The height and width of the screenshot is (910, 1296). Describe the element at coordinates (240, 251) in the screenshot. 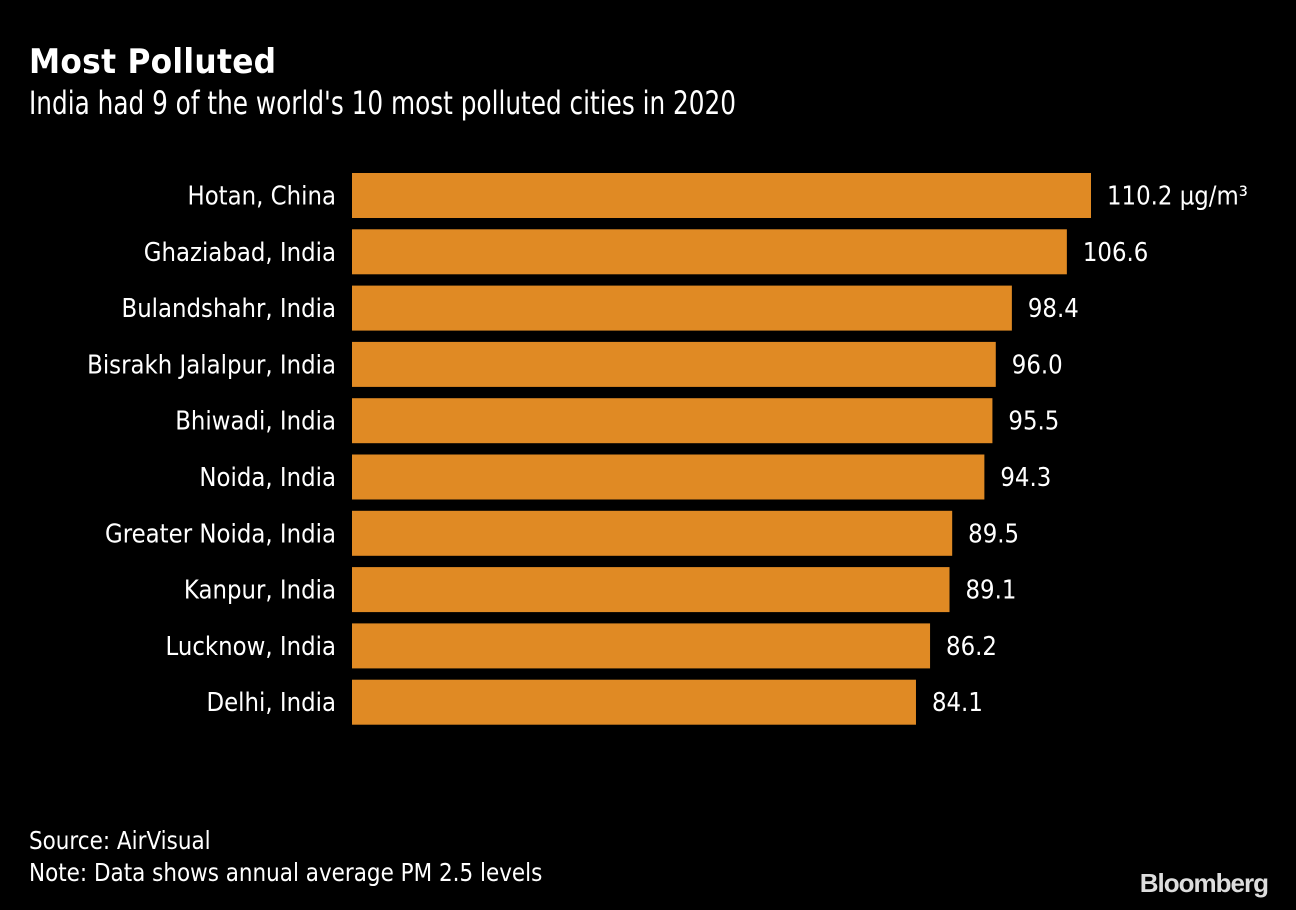

I see `category-label: Ghaziabad, India` at that location.